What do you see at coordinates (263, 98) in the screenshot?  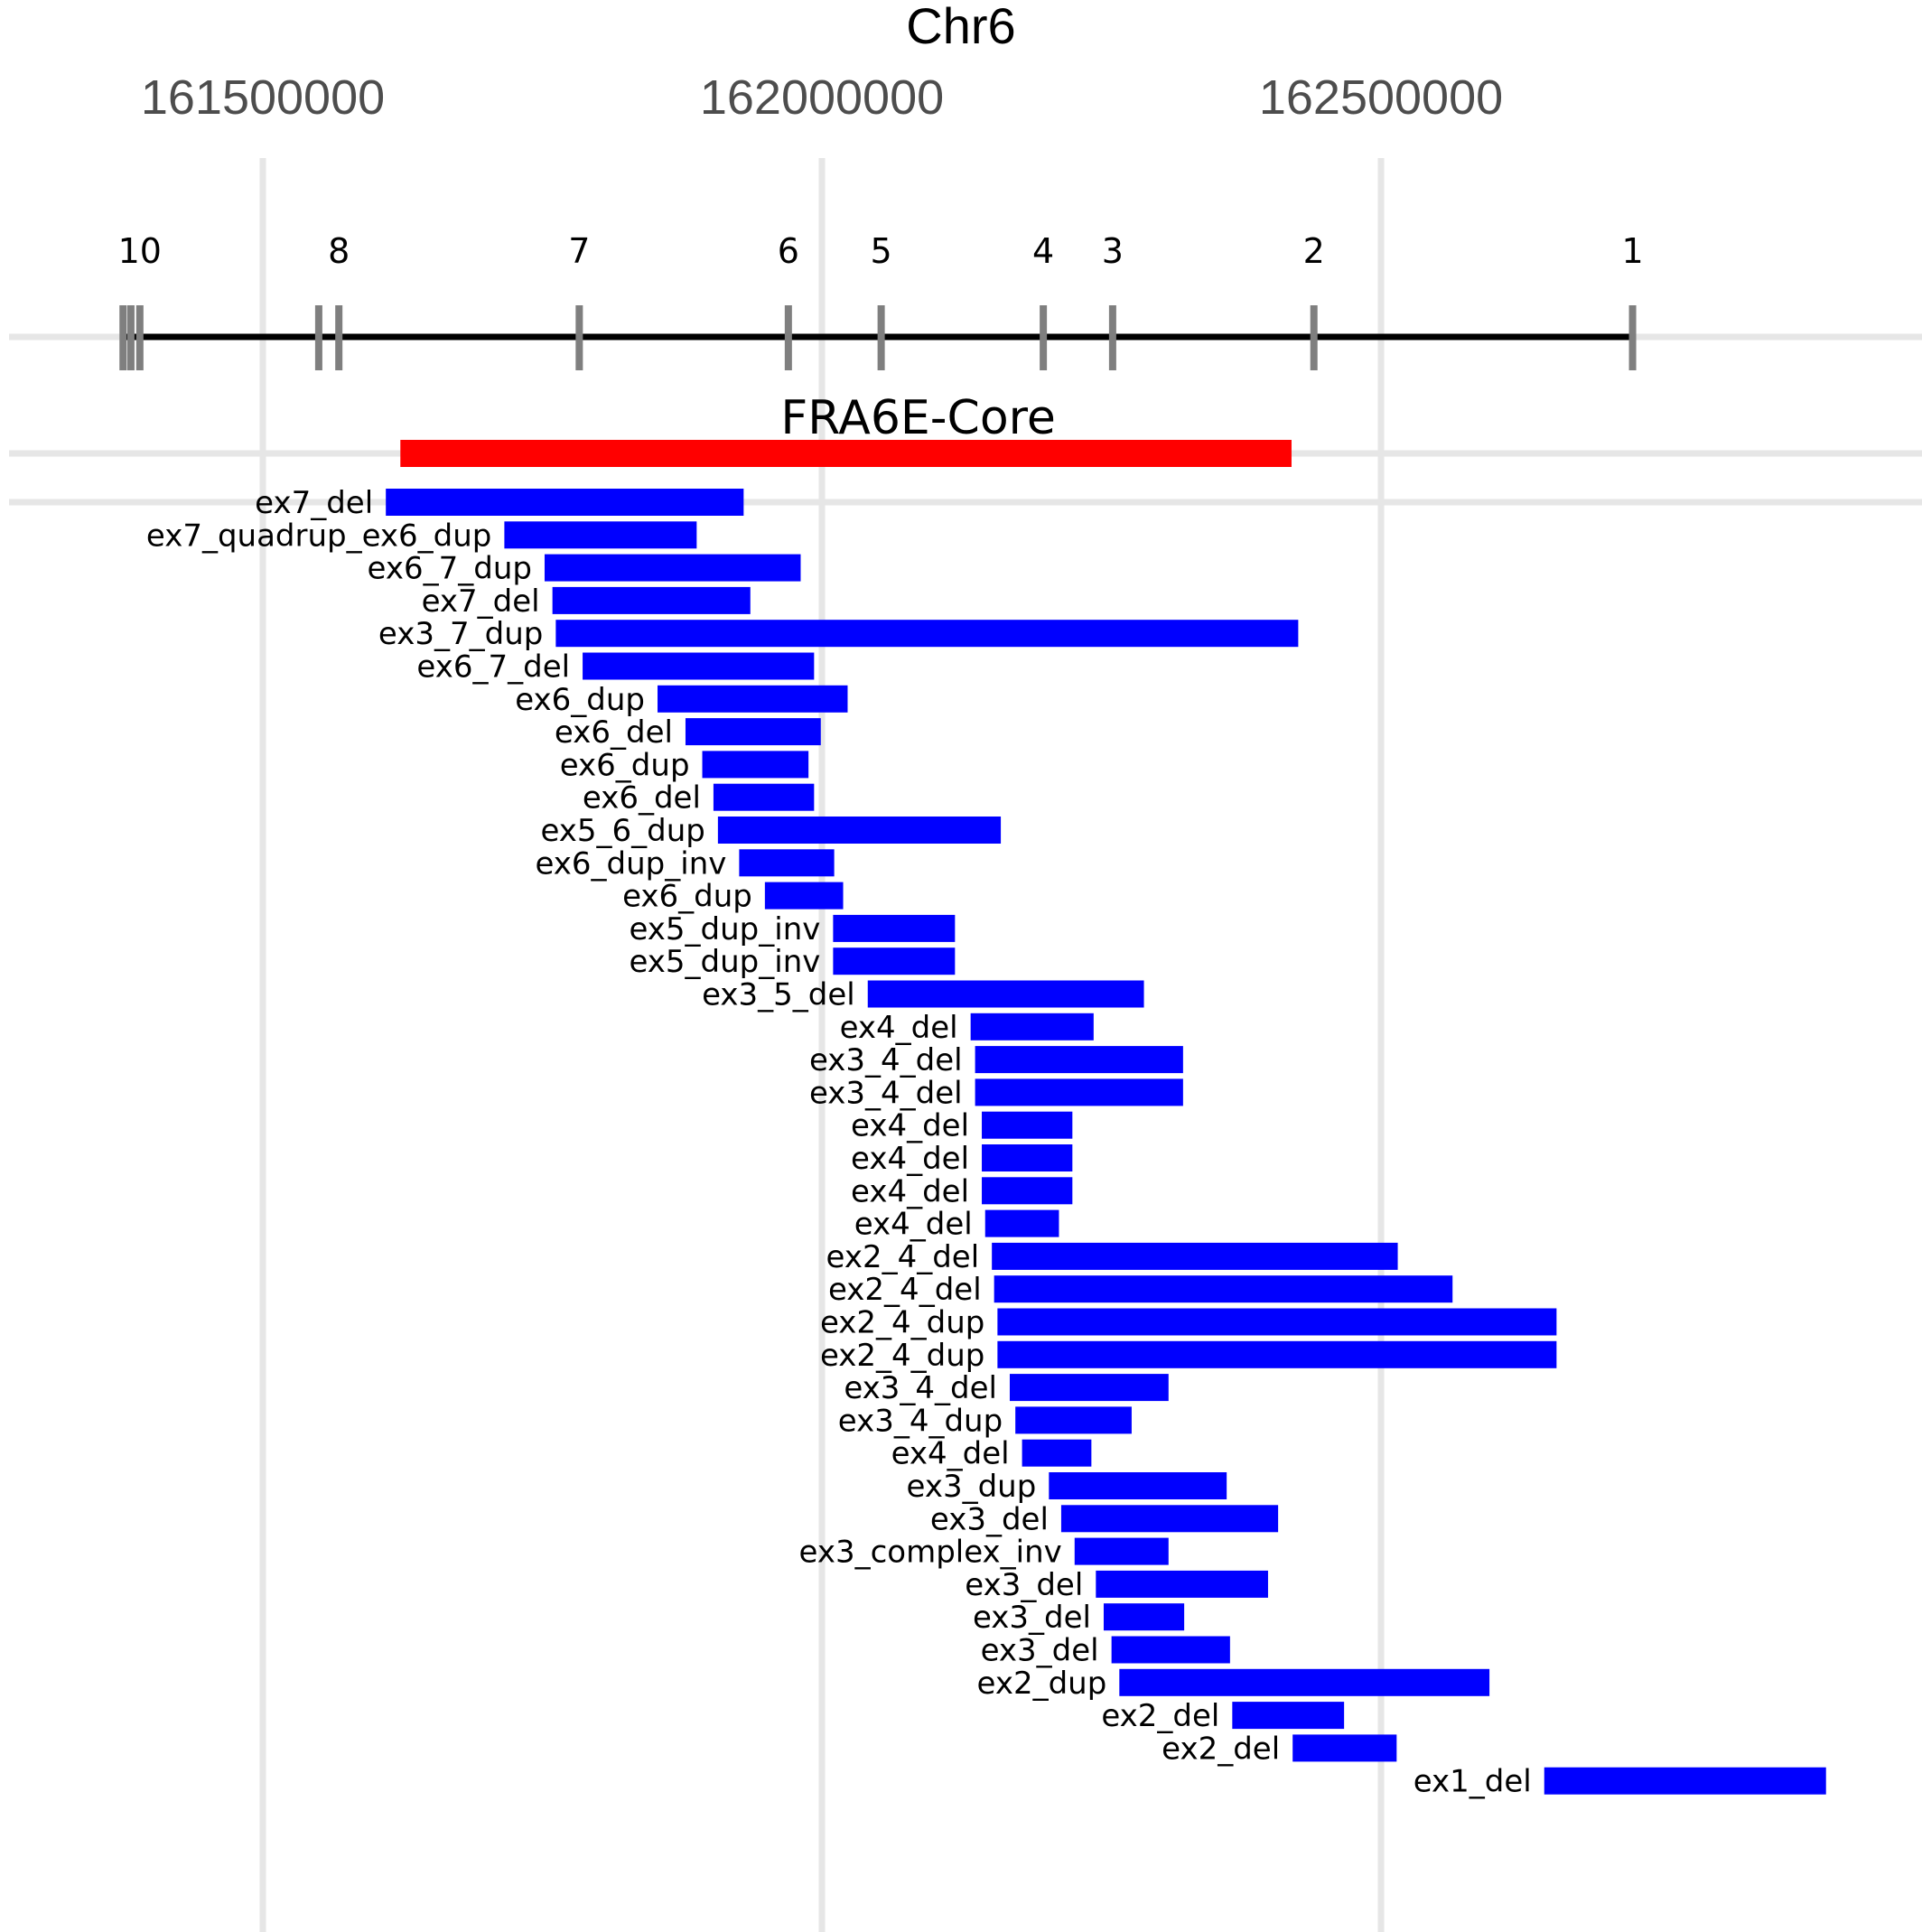 I see `x-tick-label: 161500000` at bounding box center [263, 98].